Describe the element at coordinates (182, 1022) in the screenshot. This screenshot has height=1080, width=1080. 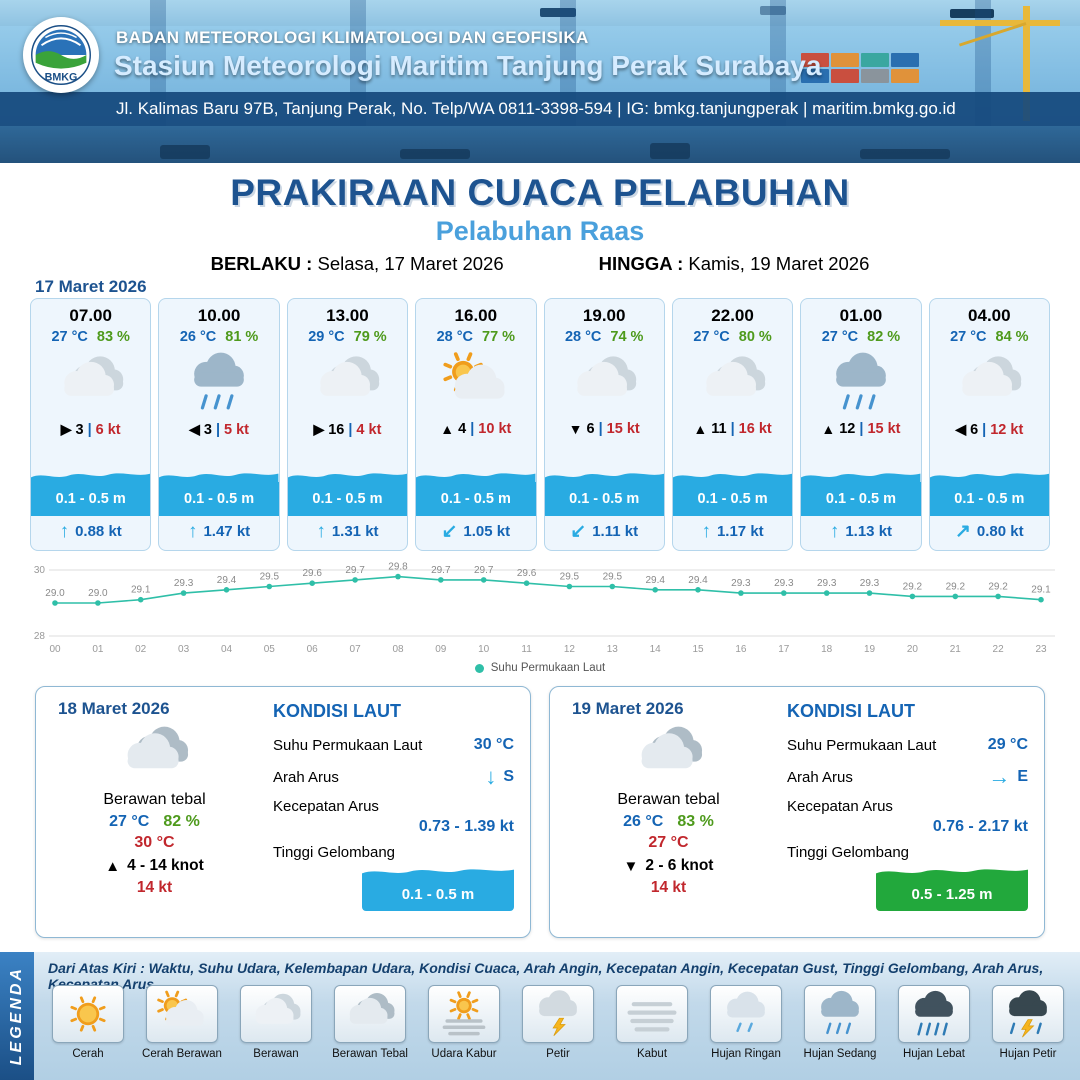
I see `legend-item-cerah-berawan: Cerah Berawan` at that location.